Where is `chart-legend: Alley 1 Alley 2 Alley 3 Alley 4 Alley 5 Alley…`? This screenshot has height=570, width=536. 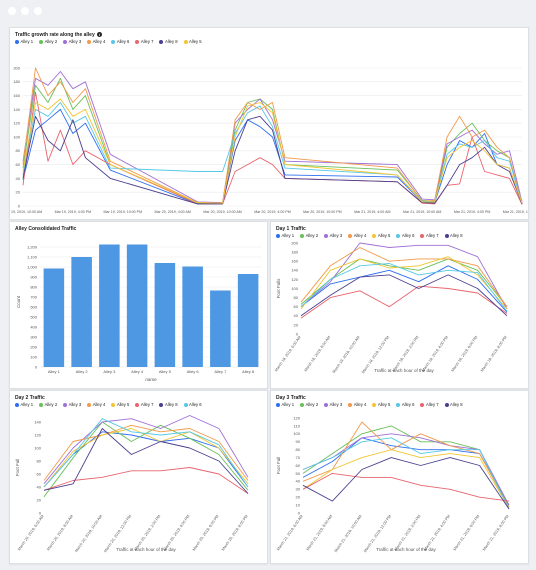 chart-legend: Alley 1 Alley 2 Alley 3 Alley 4 Alley 5 Alley… is located at coordinates (111, 404).